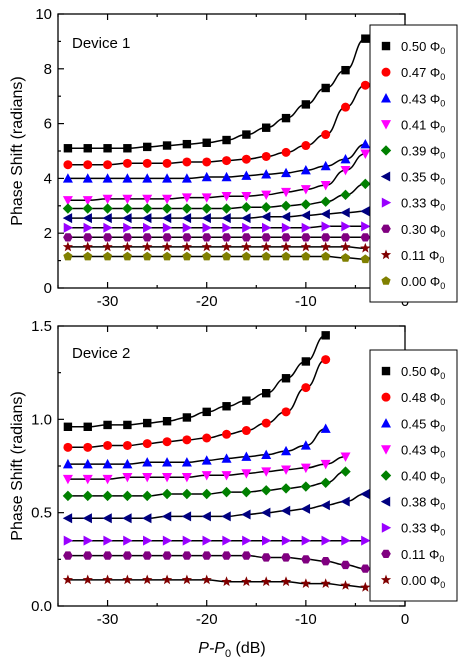 This screenshot has height=666, width=463. What do you see at coordinates (41, 513) in the screenshot?
I see `y-tick-label: 0.5` at bounding box center [41, 513].